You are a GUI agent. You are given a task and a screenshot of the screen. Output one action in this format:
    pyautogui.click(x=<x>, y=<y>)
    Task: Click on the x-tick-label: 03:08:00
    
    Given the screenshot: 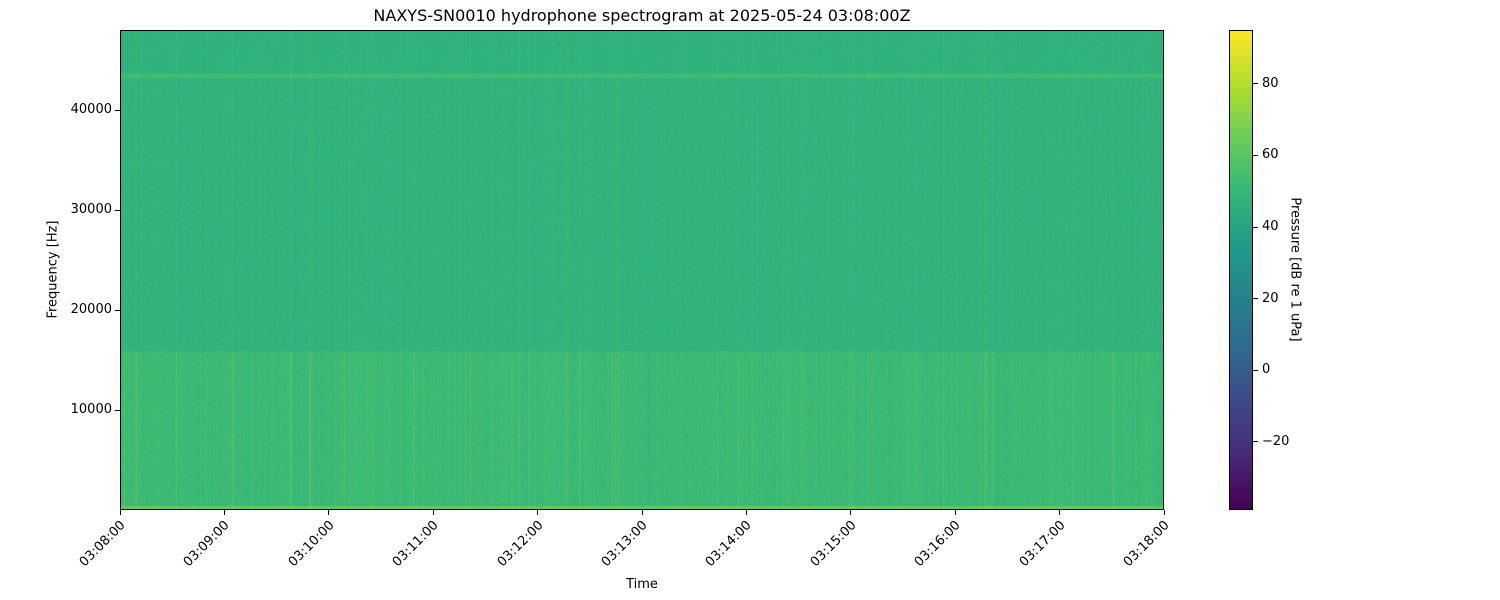 What is the action you would take?
    pyautogui.click(x=102, y=544)
    